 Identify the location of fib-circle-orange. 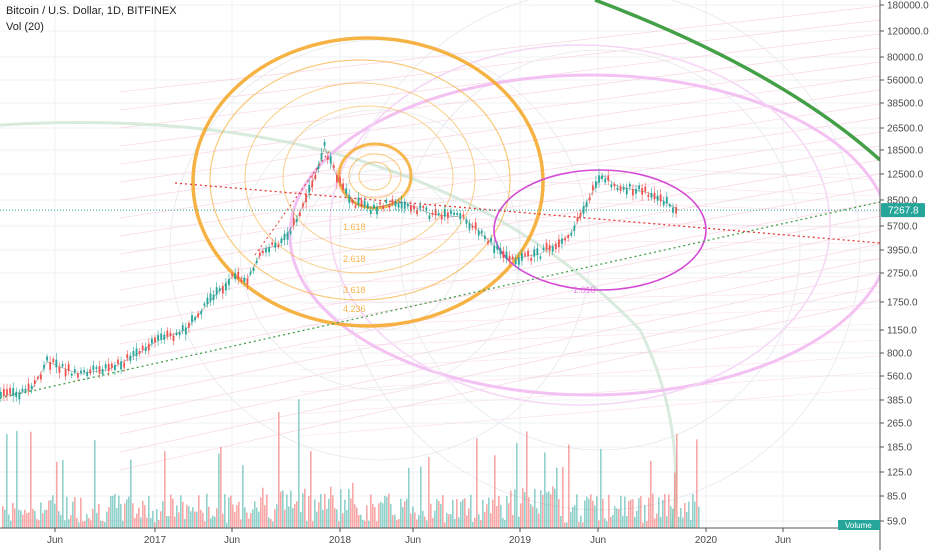
(360, 180).